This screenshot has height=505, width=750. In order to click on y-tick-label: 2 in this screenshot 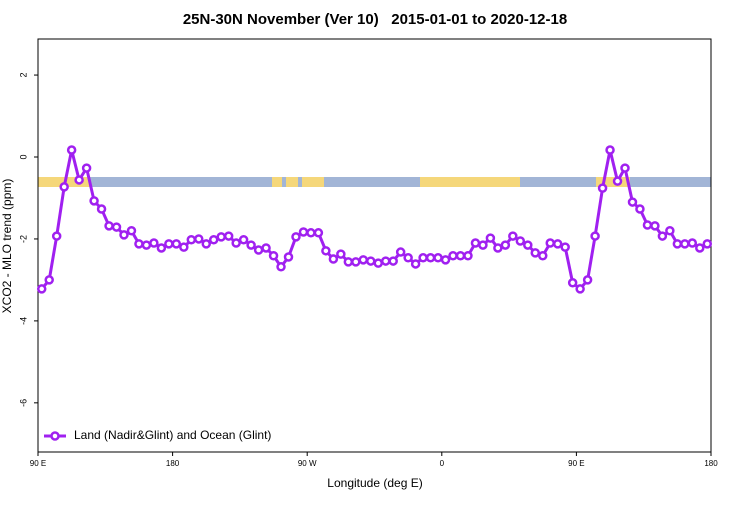, I will do `click(23, 75)`.